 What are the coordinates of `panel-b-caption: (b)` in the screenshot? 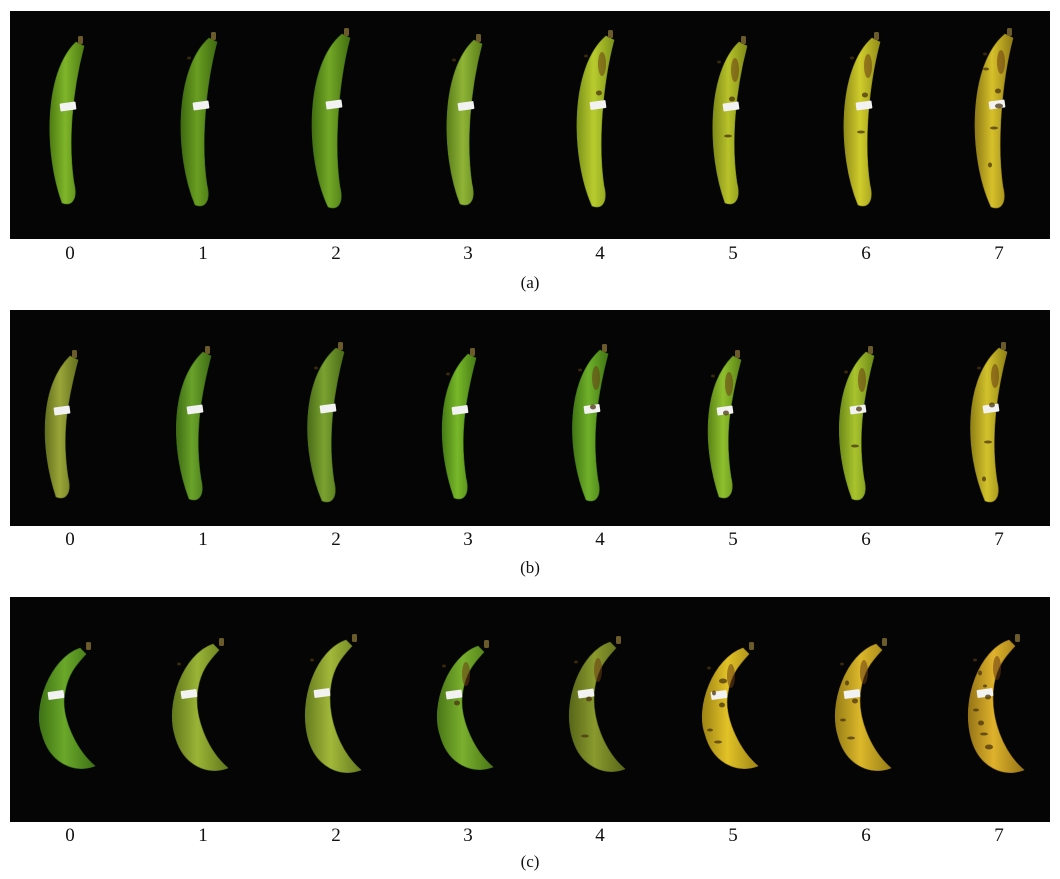 It's located at (530, 567).